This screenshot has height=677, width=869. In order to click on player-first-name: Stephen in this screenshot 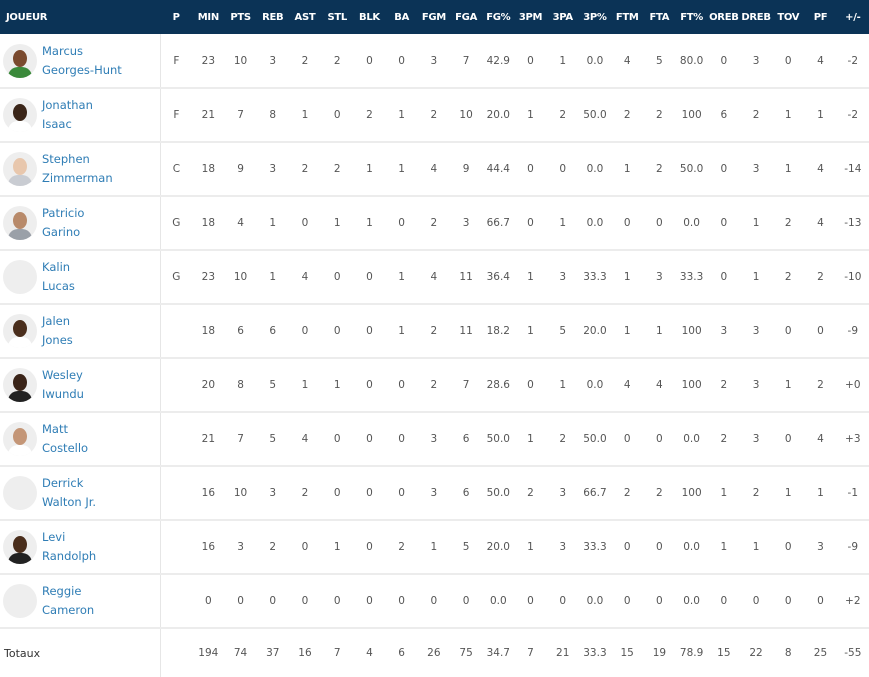, I will do `click(66, 159)`.